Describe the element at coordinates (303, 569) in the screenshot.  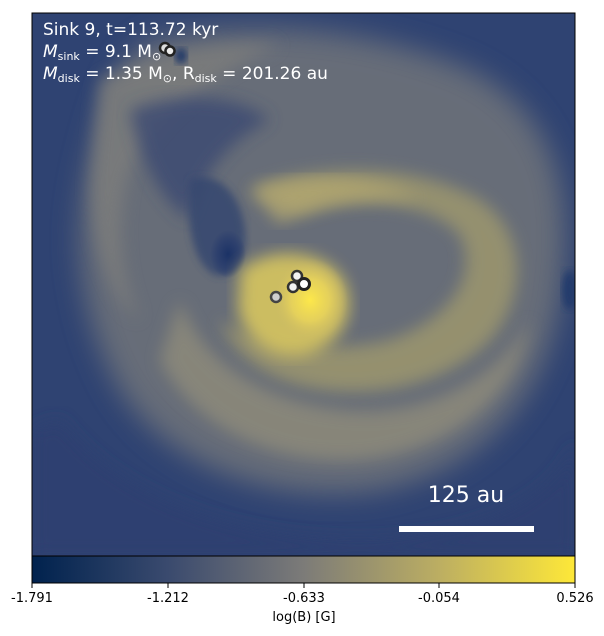
I see `colorbar` at that location.